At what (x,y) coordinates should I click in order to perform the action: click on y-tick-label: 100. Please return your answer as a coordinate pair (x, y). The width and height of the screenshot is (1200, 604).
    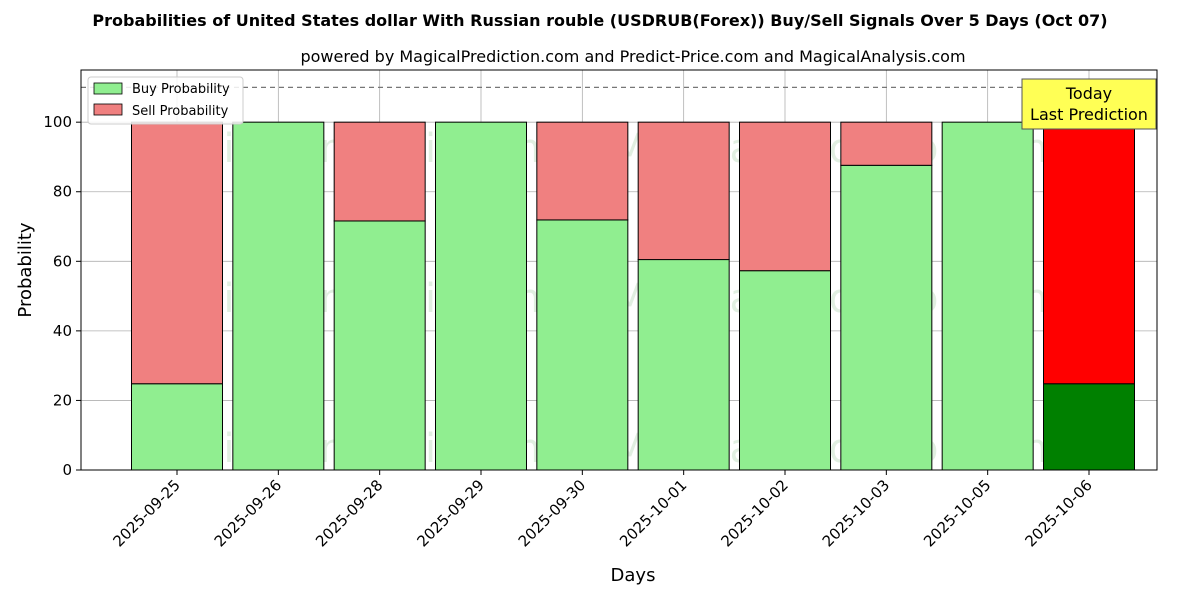
    Looking at the image, I should click on (57, 122).